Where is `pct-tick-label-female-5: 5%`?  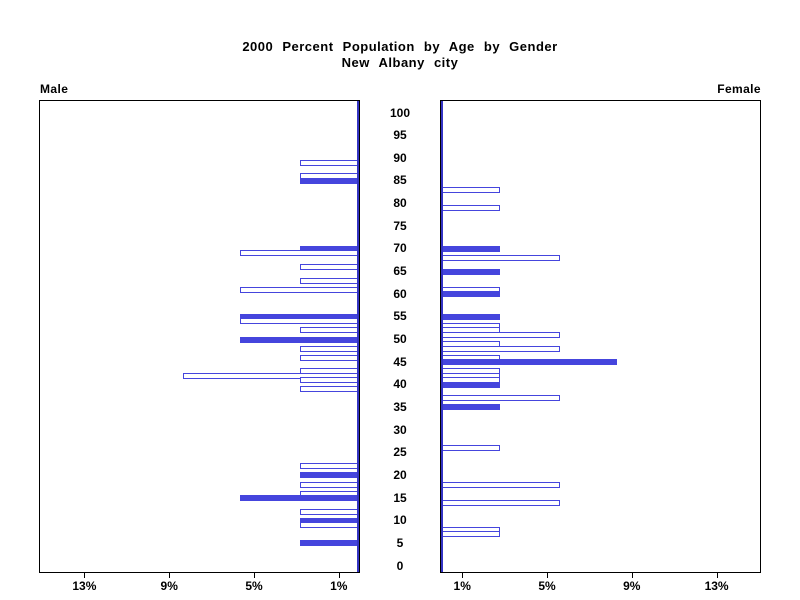
pct-tick-label-female-5: 5% is located at coordinates (547, 586).